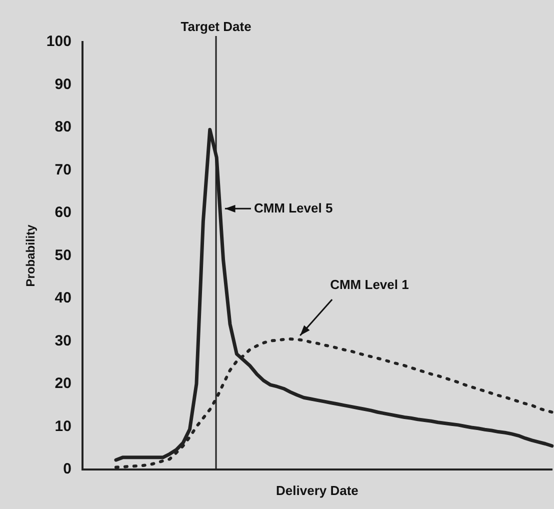 This screenshot has height=509, width=554. Describe the element at coordinates (63, 213) in the screenshot. I see `y-tick-label: 60` at that location.